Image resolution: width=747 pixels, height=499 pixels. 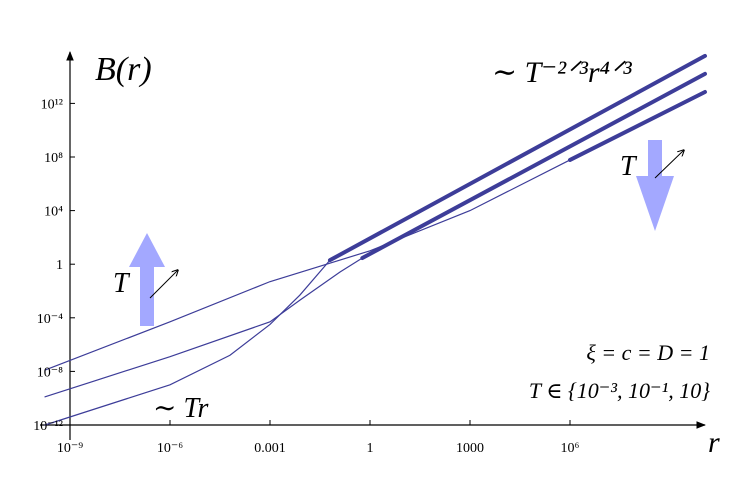 I want to click on y-tick-label: 1, so click(x=59, y=265).